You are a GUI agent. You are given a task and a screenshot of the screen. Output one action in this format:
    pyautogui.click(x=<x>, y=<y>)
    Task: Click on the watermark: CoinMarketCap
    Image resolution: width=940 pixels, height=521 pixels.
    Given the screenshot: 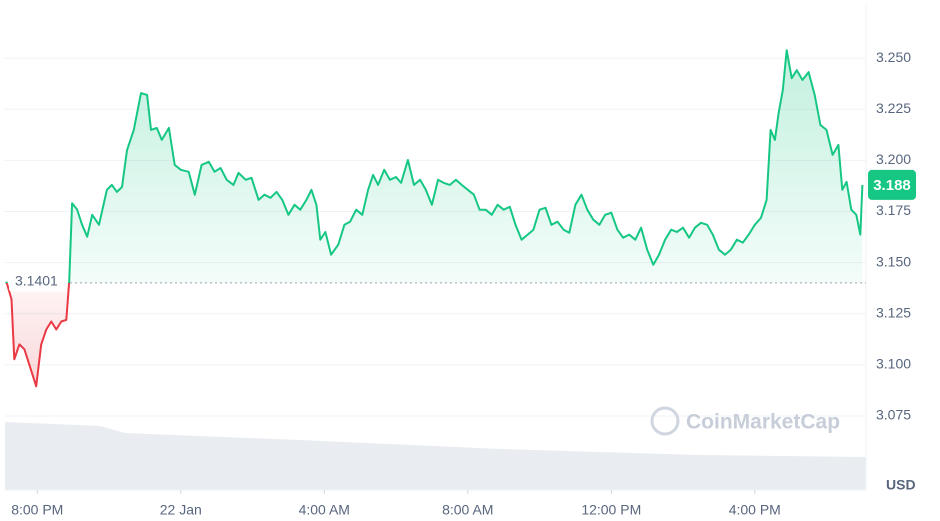 What is the action you would take?
    pyautogui.click(x=763, y=422)
    